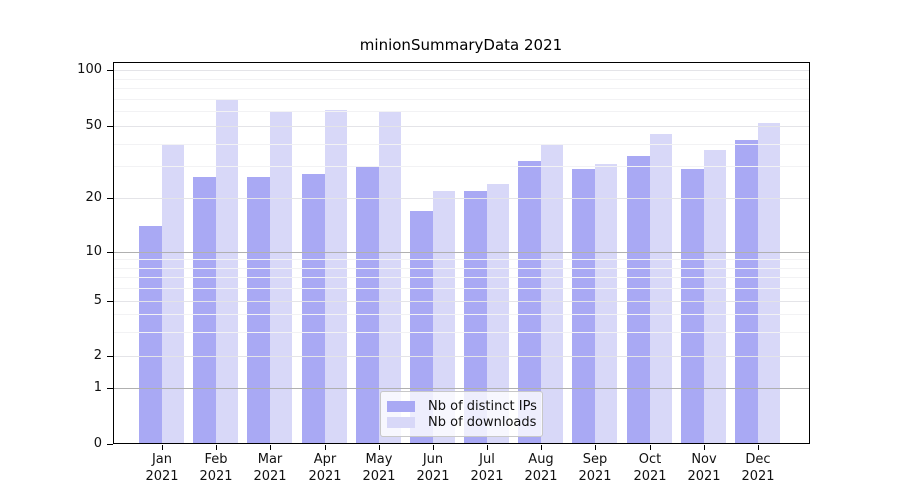 The height and width of the screenshot is (500, 900). I want to click on bar-distinct-ips-jun, so click(421, 327).